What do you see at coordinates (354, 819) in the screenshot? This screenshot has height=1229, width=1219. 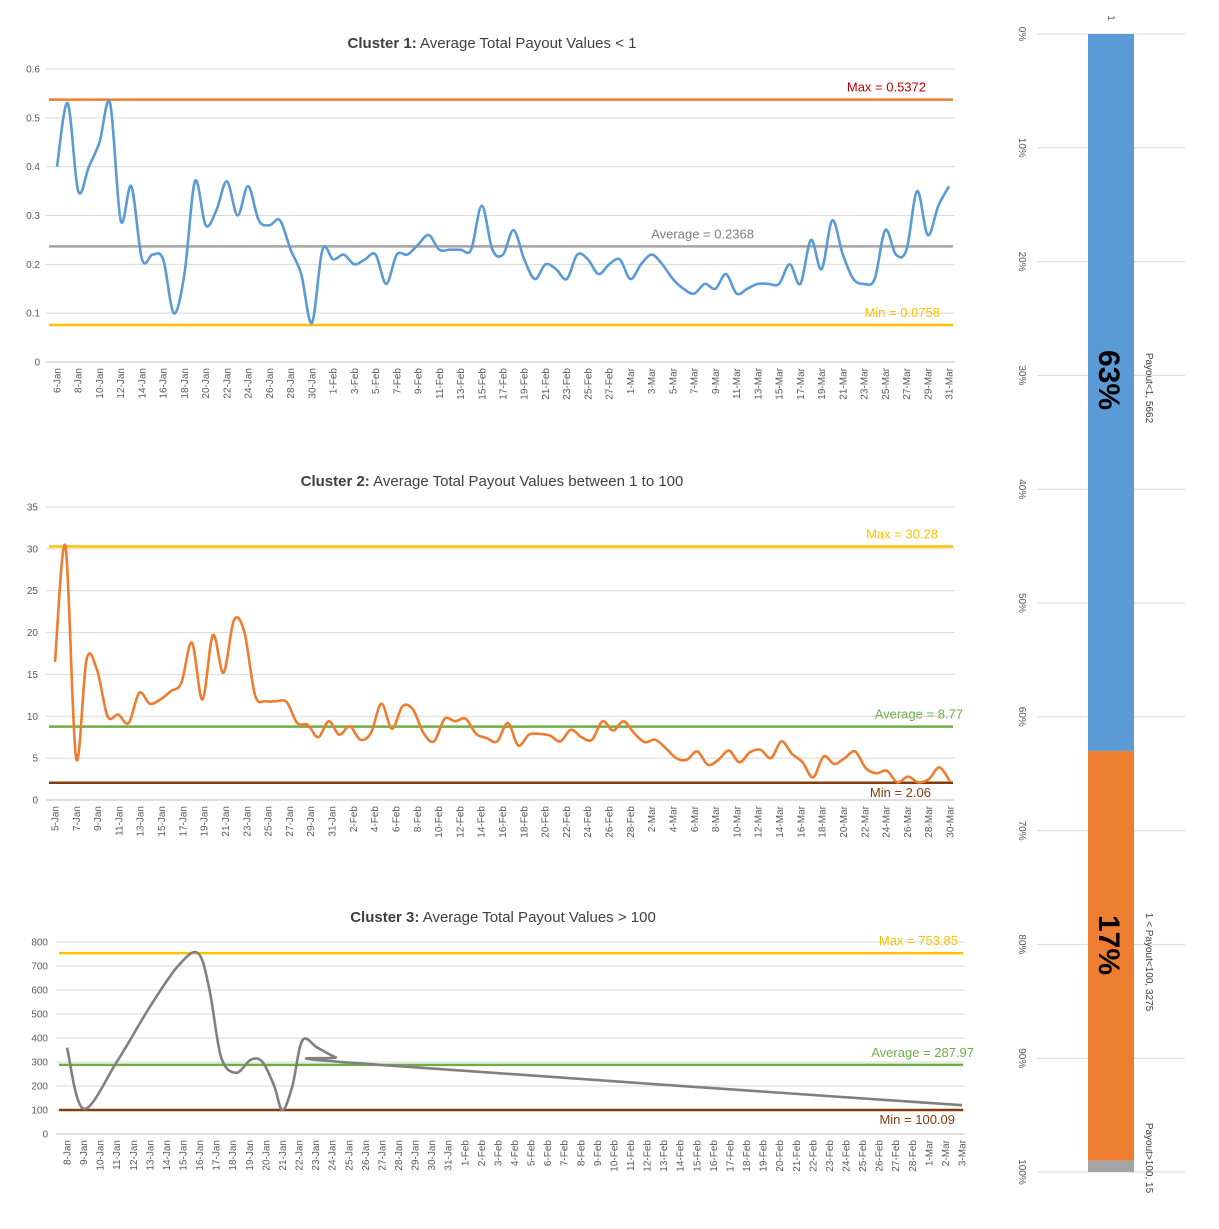 I see `cluster-2-x-tick-label: 2-Feb` at bounding box center [354, 819].